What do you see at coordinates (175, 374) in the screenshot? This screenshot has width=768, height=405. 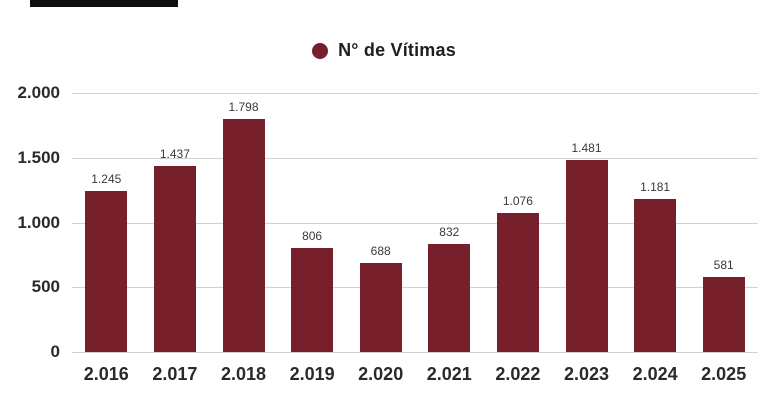 I see `x-axis-tick-label: 2.017` at bounding box center [175, 374].